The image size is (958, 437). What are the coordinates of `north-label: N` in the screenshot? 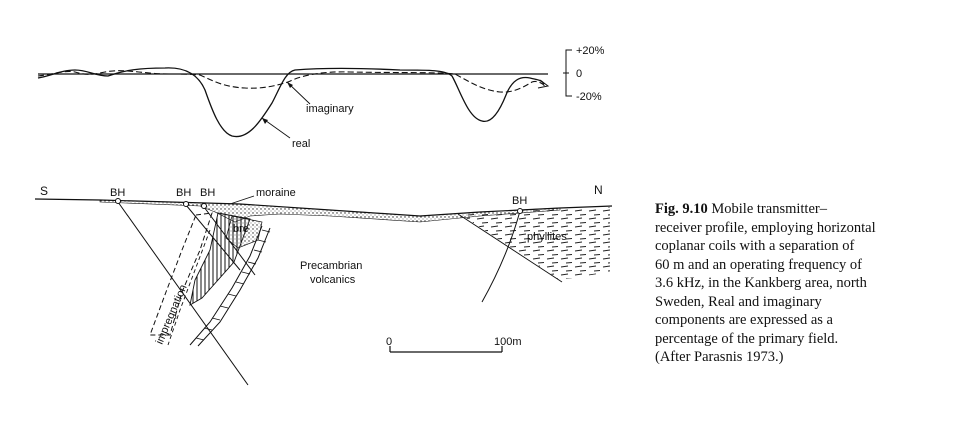 It's located at (598, 190).